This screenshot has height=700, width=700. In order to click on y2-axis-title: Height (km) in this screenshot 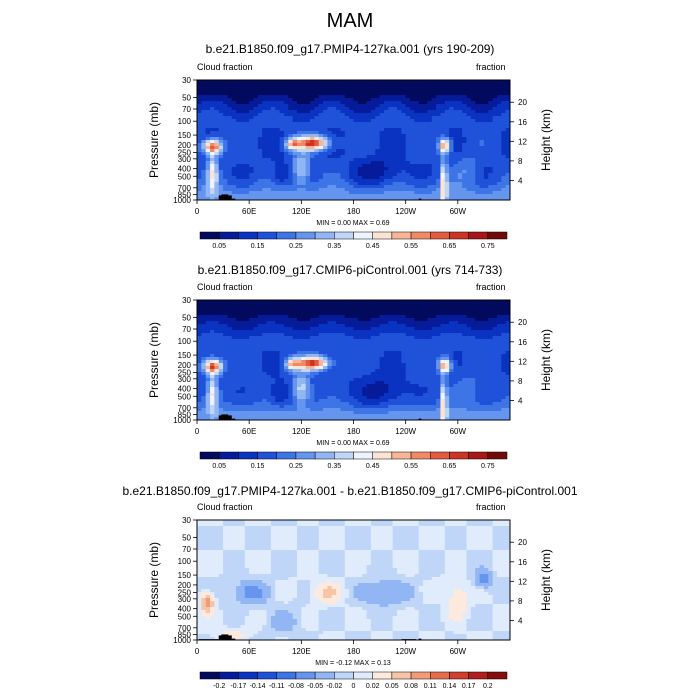, I will do `click(546, 140)`.